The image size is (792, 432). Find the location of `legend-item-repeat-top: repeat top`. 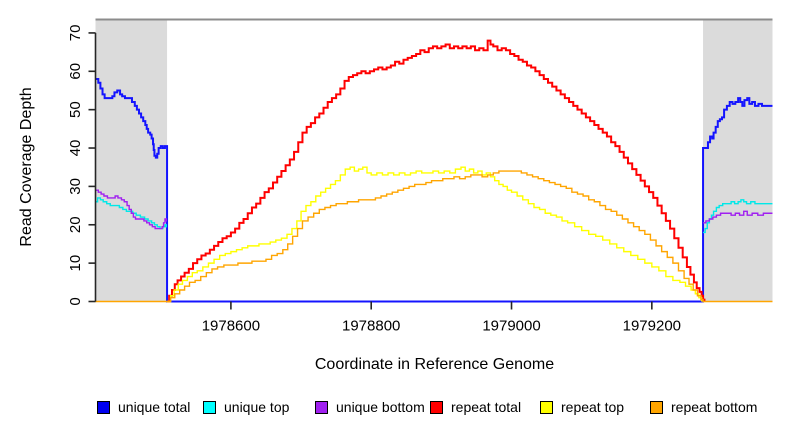

legend-item-repeat-top: repeat top is located at coordinates (582, 407).